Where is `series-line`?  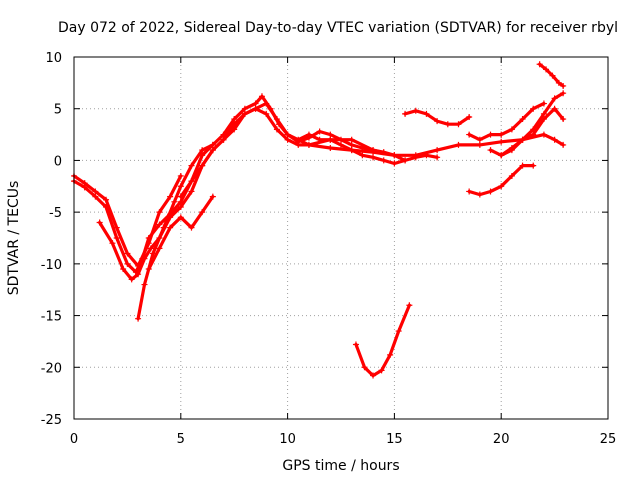 series-line is located at coordinates (506, 121).